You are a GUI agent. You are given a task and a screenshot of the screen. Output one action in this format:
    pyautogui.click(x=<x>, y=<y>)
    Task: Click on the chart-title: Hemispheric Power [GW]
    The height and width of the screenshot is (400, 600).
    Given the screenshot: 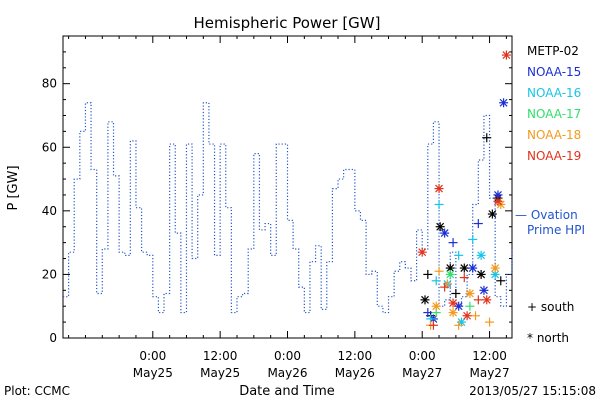 What is the action you would take?
    pyautogui.click(x=287, y=23)
    